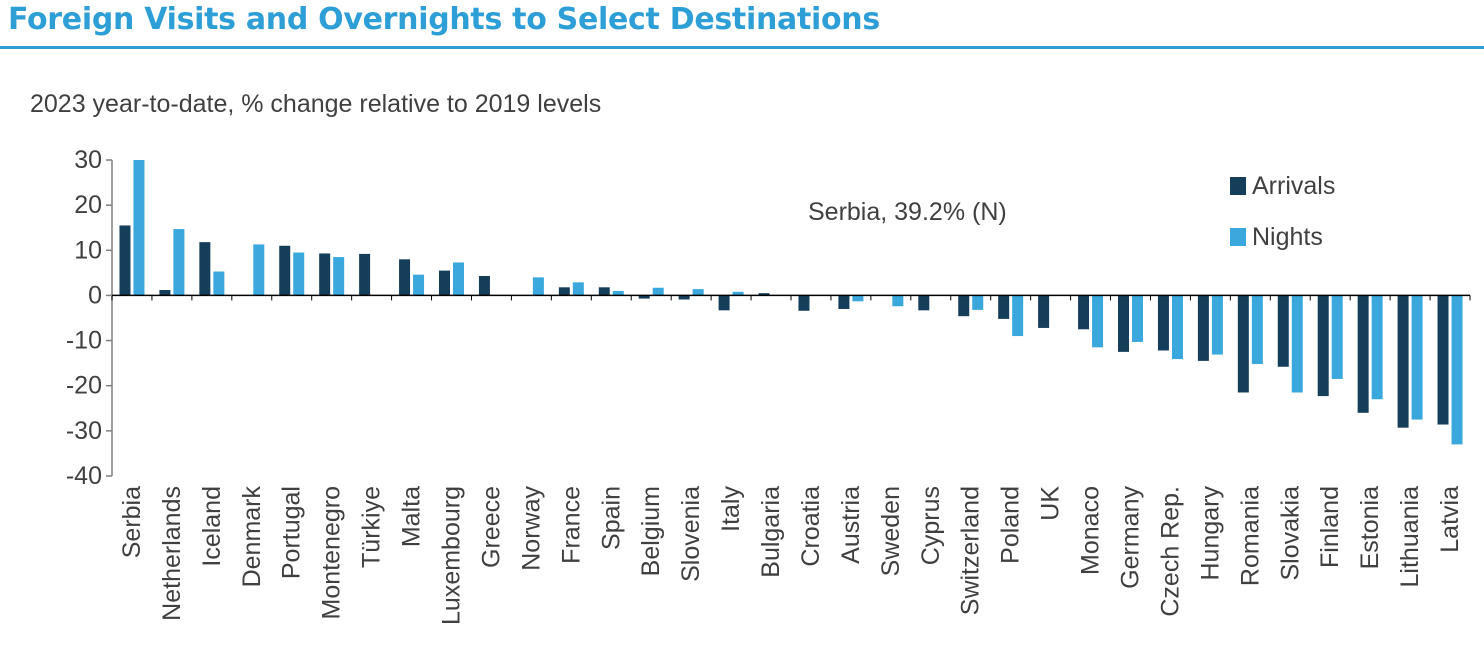  What do you see at coordinates (292, 532) in the screenshot?
I see `x-tick-label: Portugal` at bounding box center [292, 532].